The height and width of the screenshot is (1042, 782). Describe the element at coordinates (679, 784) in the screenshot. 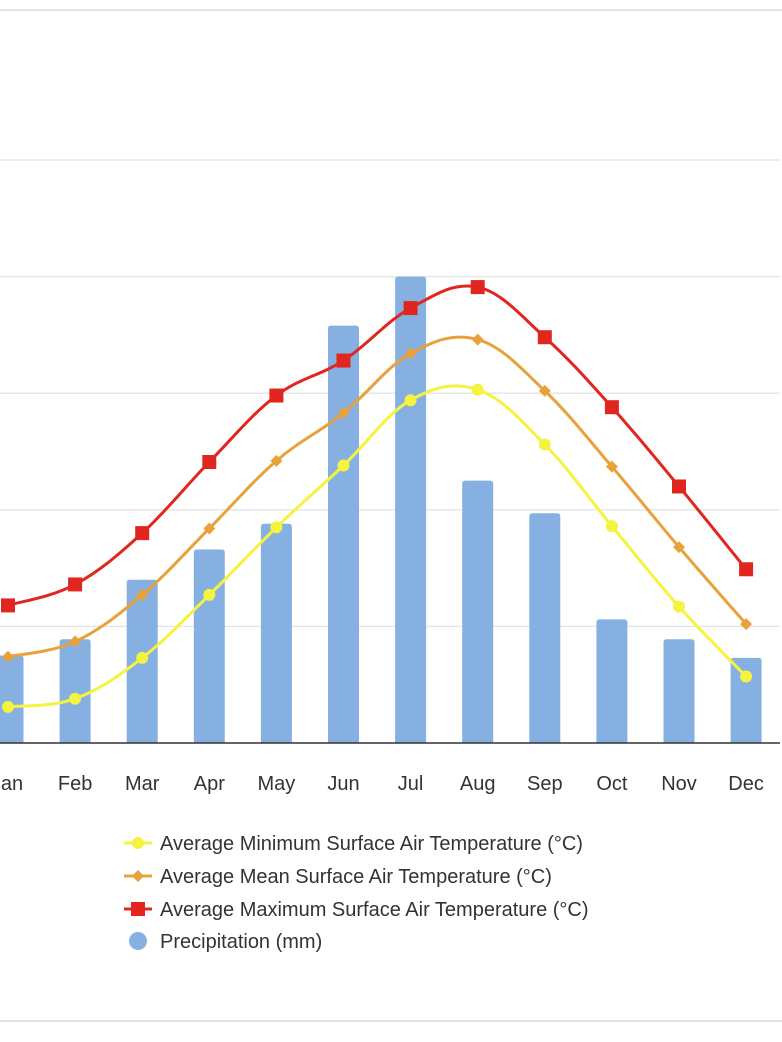

I see `x-tick-label: Nov` at that location.